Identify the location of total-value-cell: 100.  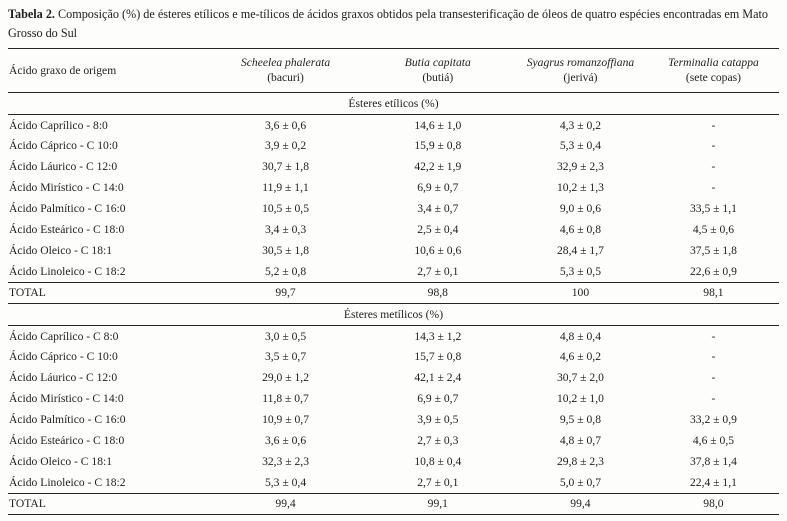
(580, 293).